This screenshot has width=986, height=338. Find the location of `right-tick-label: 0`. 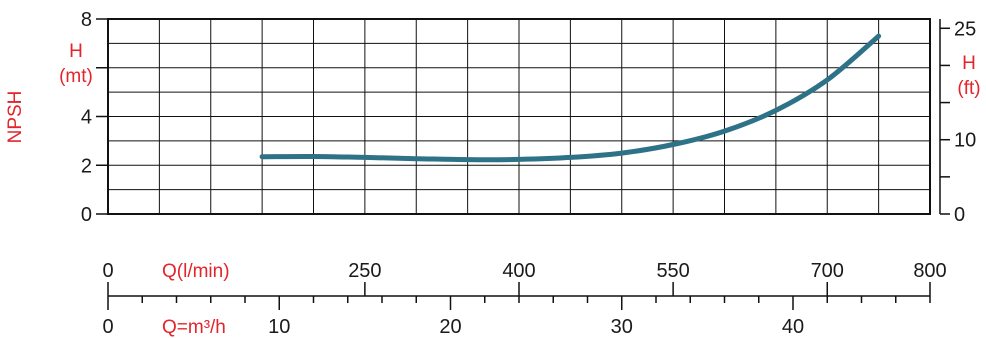

right-tick-label: 0 is located at coordinates (959, 215).